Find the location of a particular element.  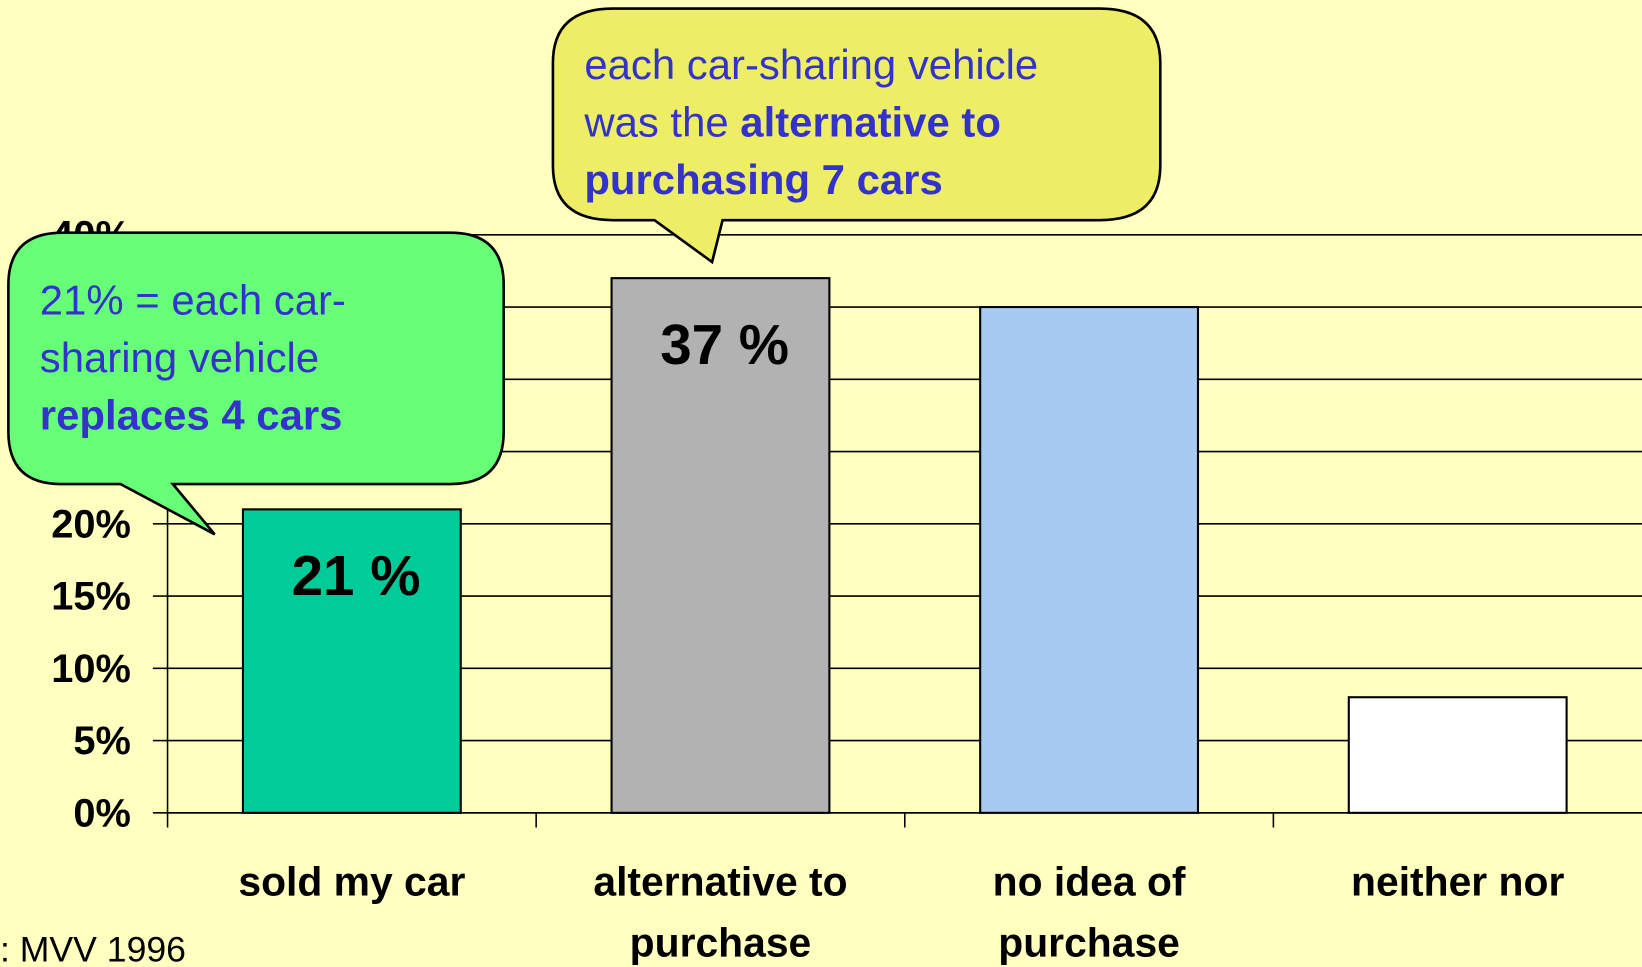

data-label: 37 % is located at coordinates (724, 344).